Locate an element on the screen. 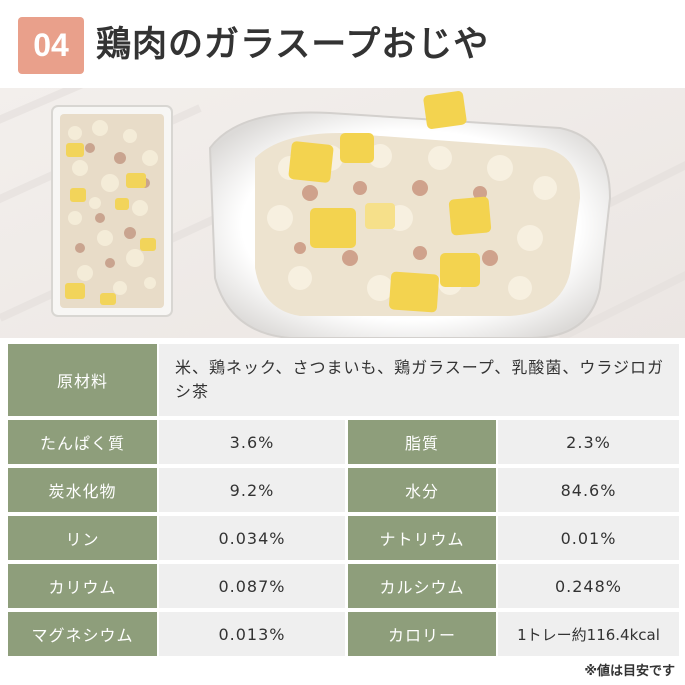  nutrient-label: カリウム is located at coordinates (82, 586).